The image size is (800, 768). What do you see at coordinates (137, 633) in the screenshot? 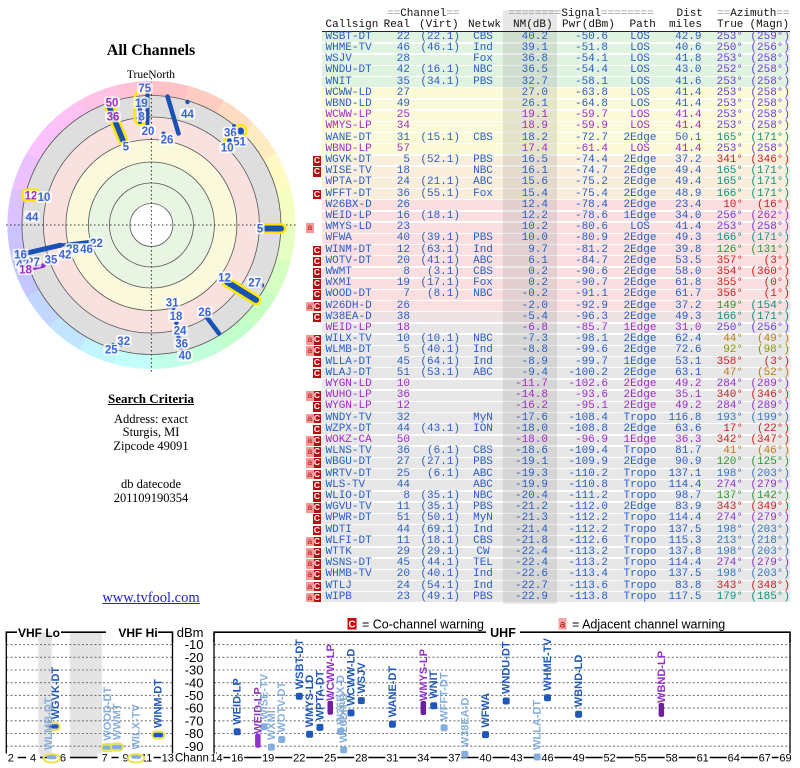
I see `svg-text: VHF Hi` at bounding box center [137, 633].